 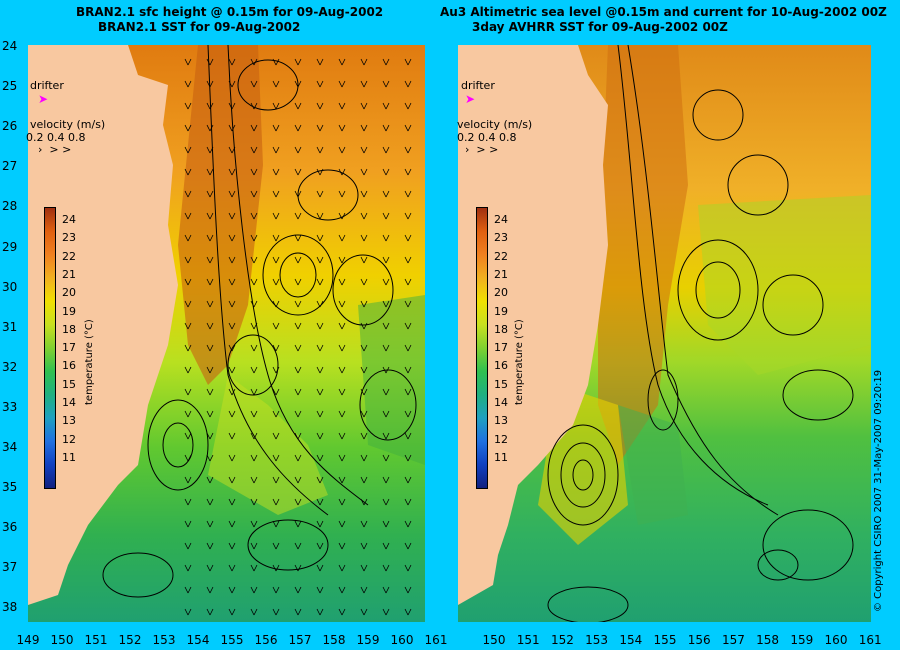 What do you see at coordinates (482, 149) in the screenshot?
I see `velocity-arrows-right: › > >` at bounding box center [482, 149].